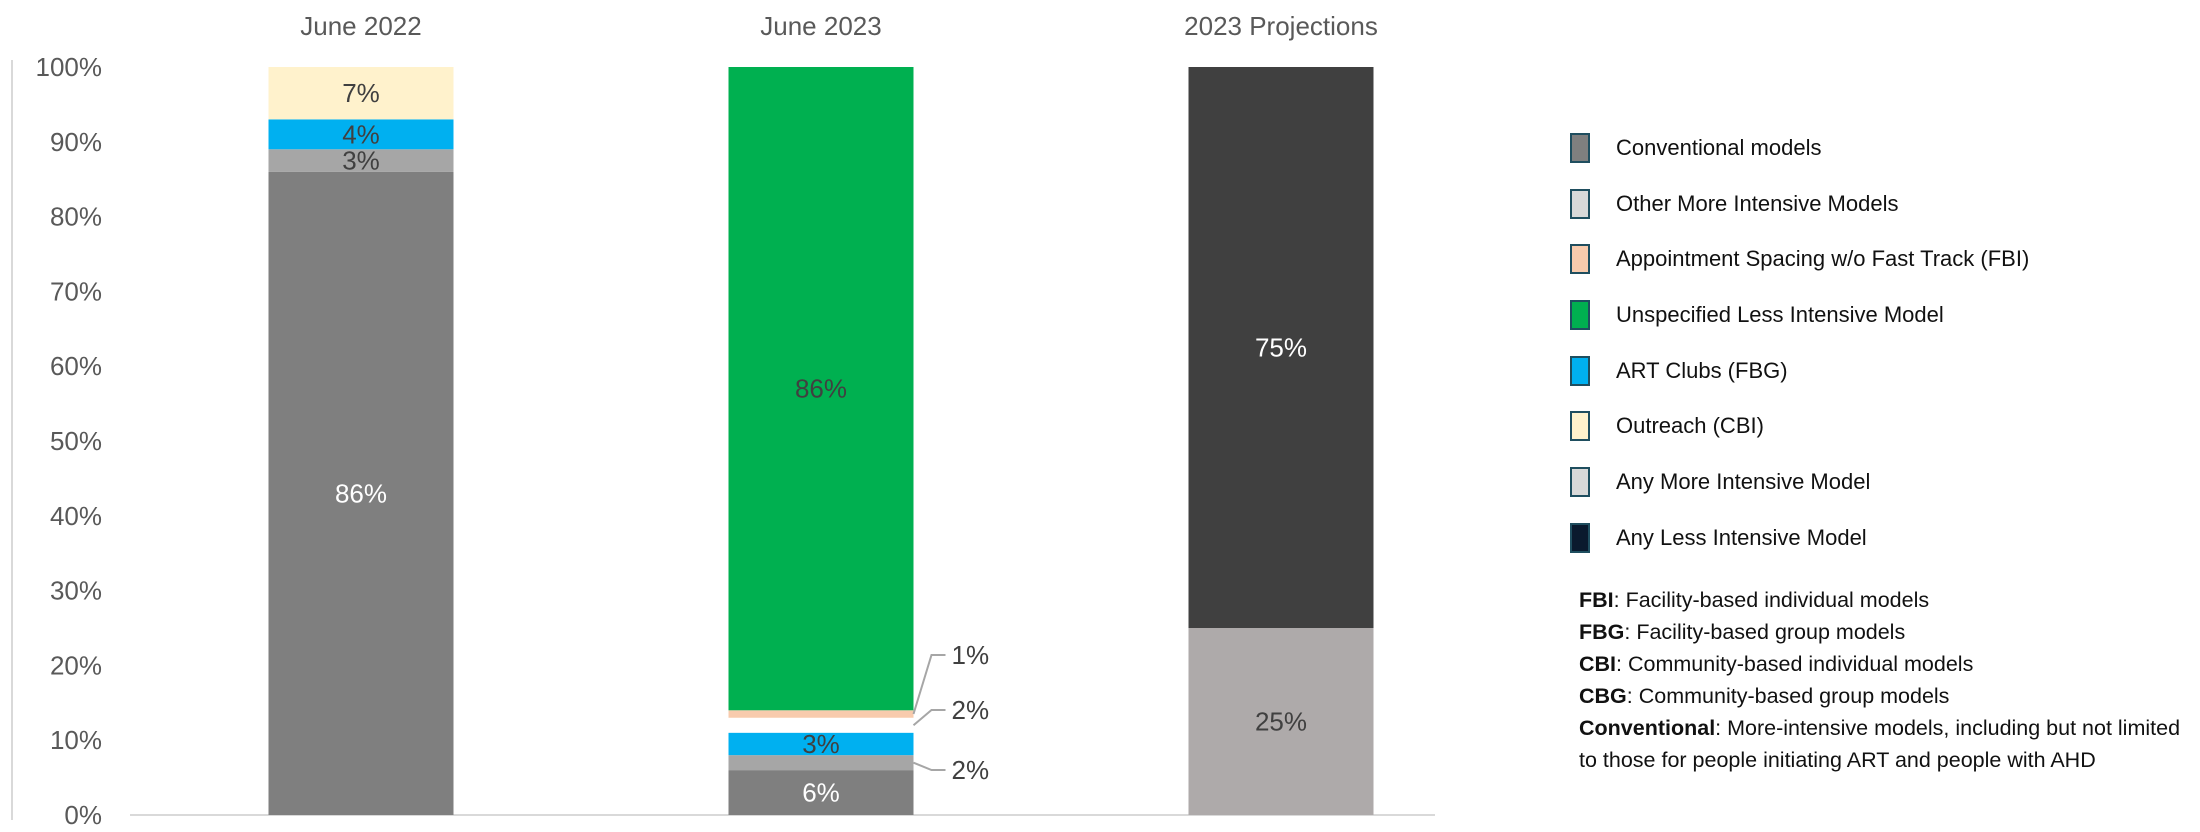 The image size is (2200, 832). I want to click on abbreviation-note: FBI: Facility-based individual models, so click(1886, 600).